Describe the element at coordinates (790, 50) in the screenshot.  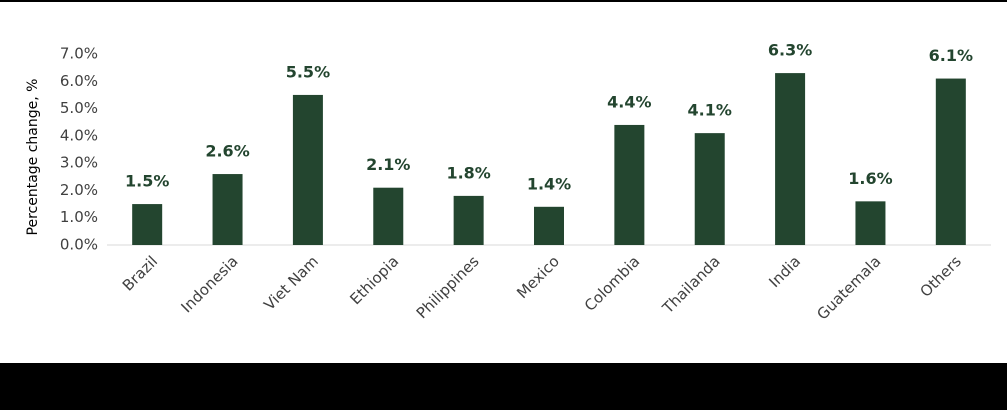
I see `value-label: 6.3%` at that location.